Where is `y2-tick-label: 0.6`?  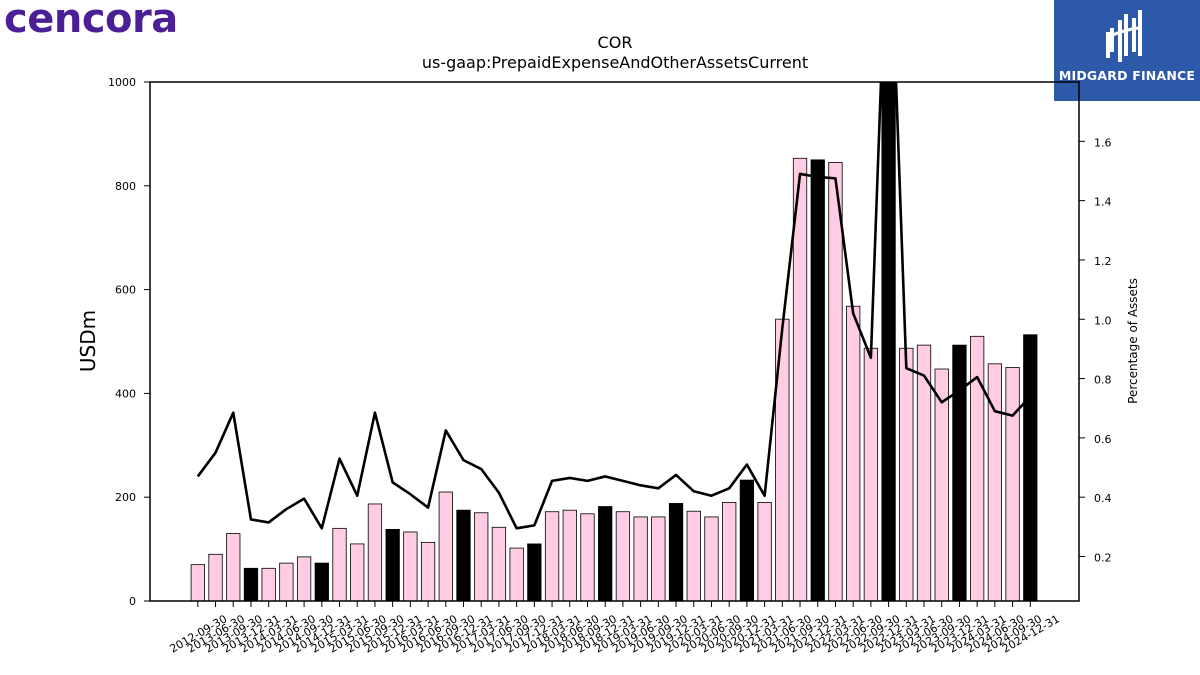
y2-tick-label: 0.6 is located at coordinates (1103, 439).